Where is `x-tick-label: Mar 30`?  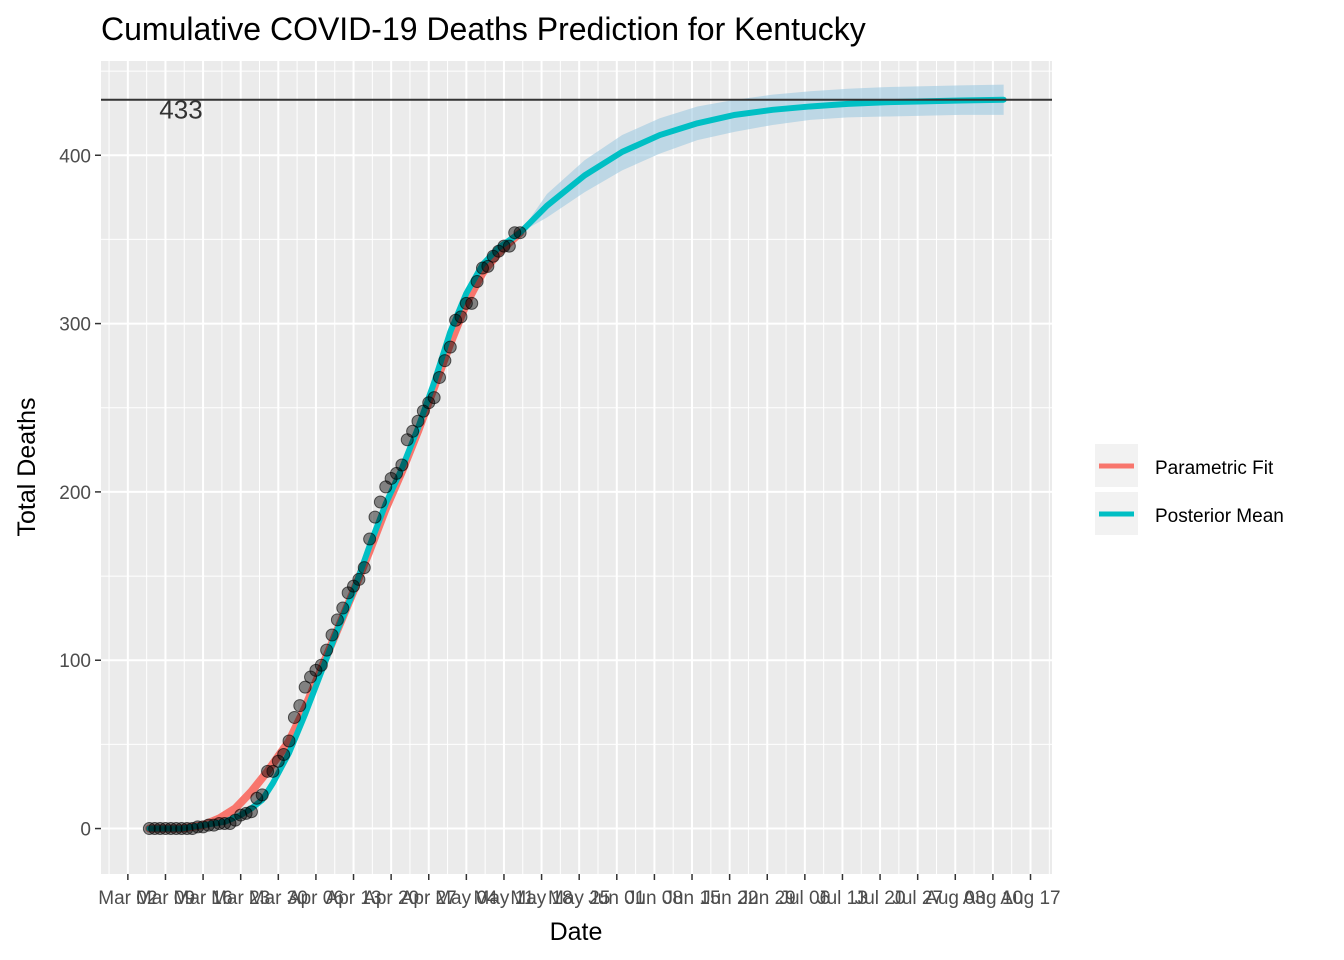
x-tick-label: Mar 30 is located at coordinates (278, 898).